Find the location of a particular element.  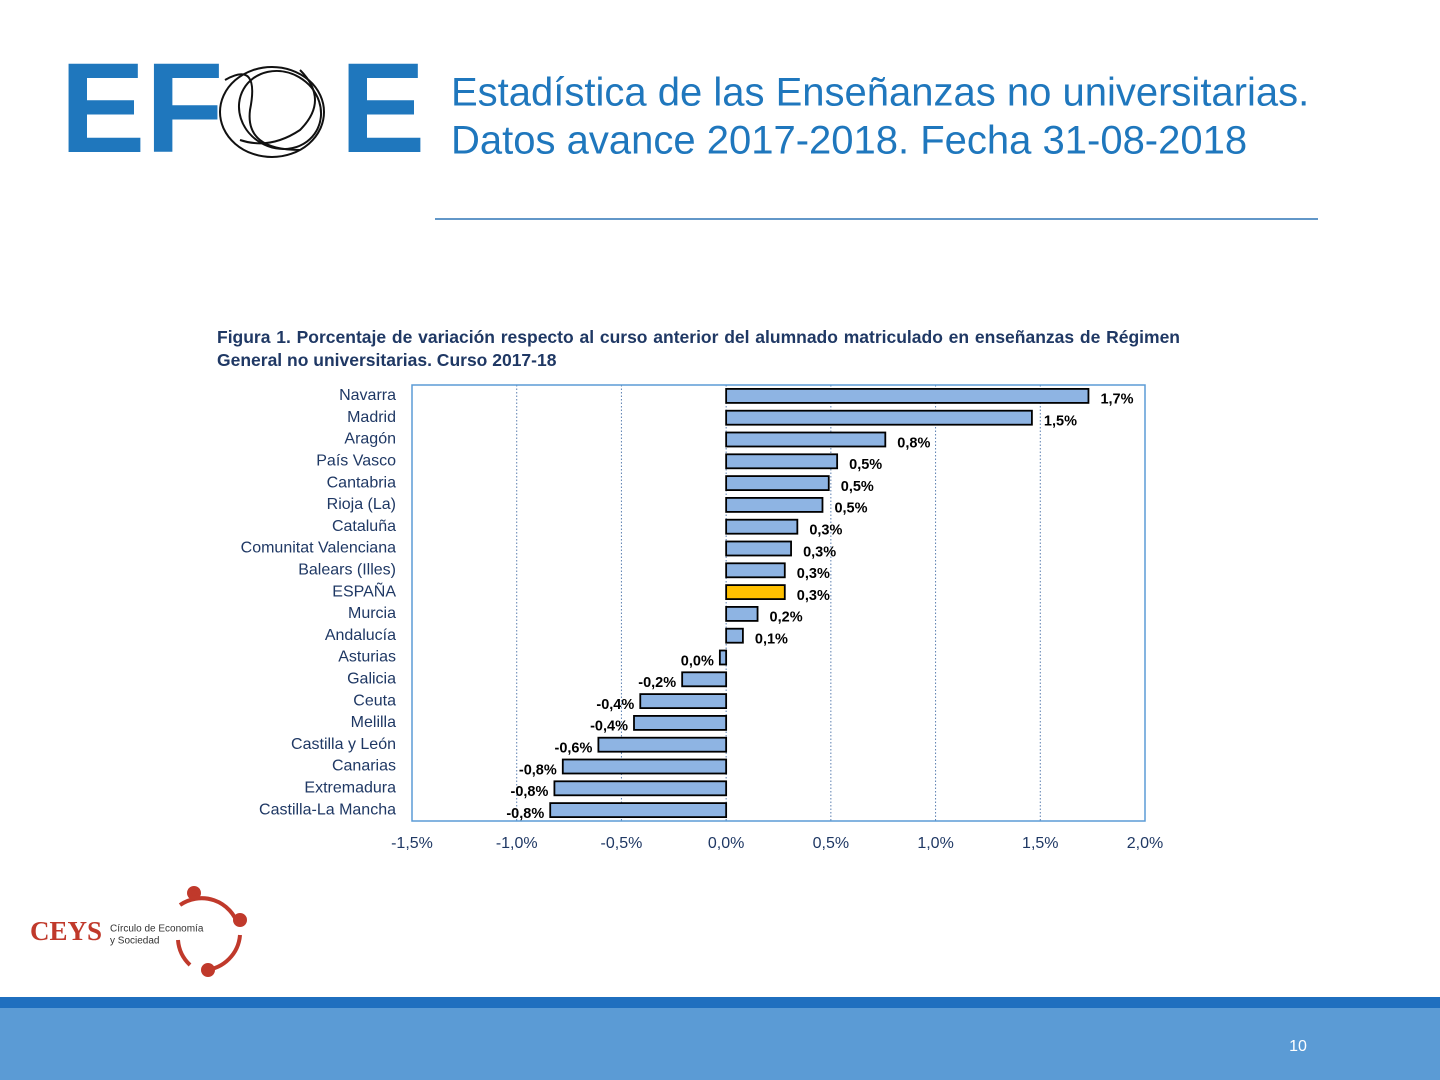

x-tick-label: 2,0% is located at coordinates (1145, 843).